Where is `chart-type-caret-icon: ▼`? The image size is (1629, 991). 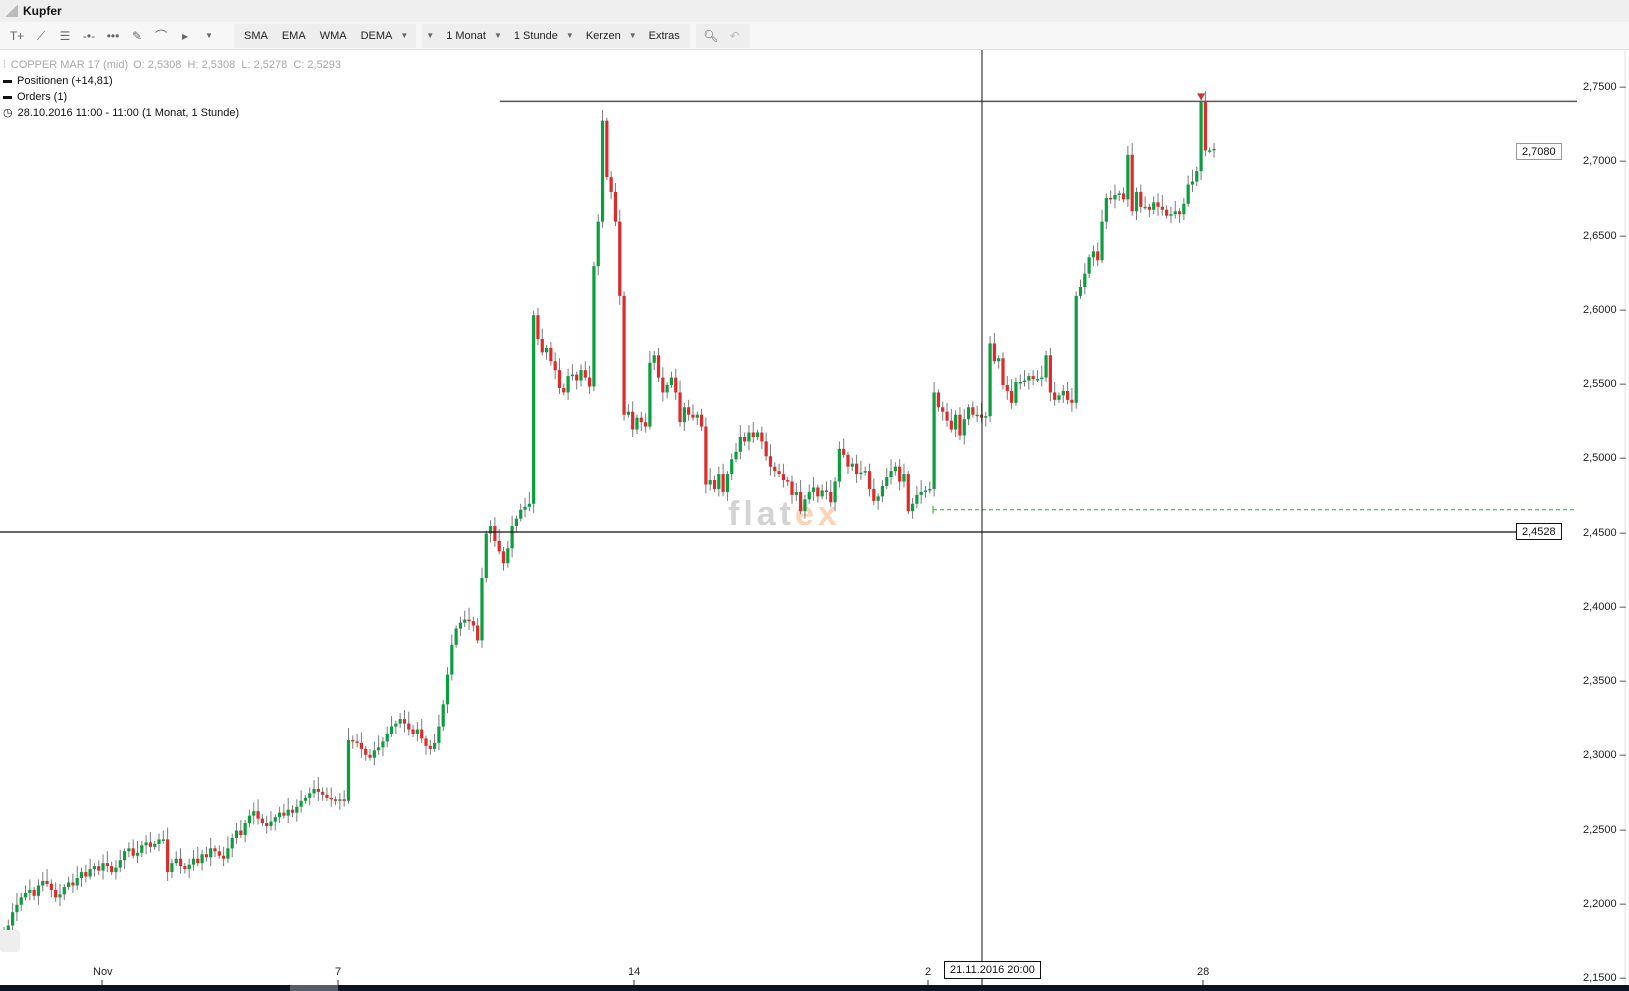
chart-type-caret-icon: ▼ is located at coordinates (569, 35).